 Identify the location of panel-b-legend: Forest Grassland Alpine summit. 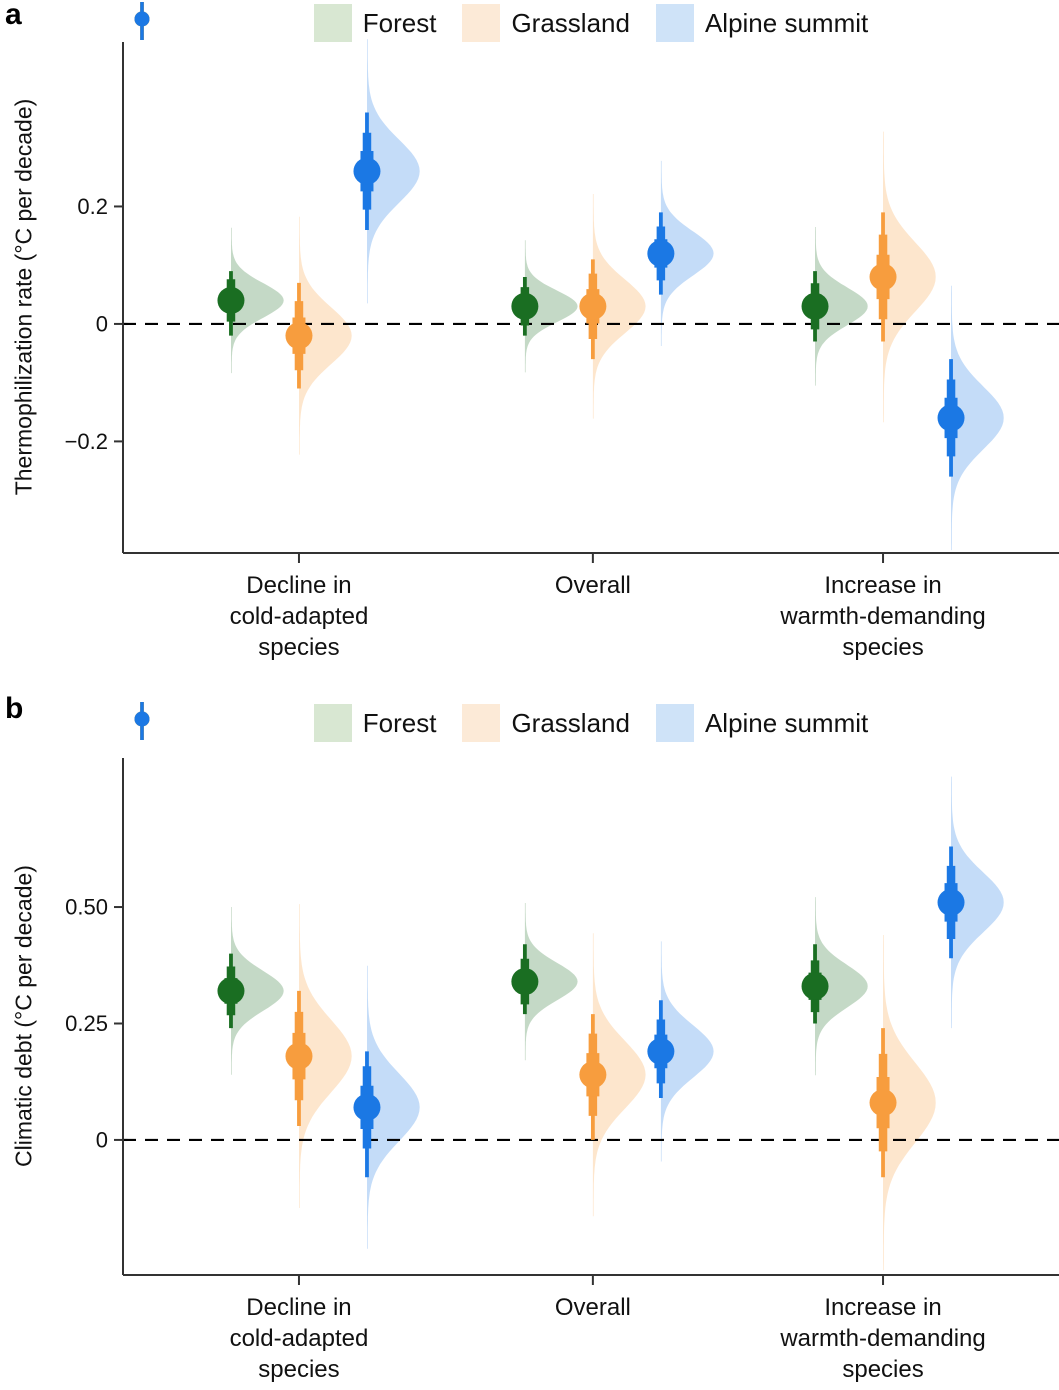
(591, 723).